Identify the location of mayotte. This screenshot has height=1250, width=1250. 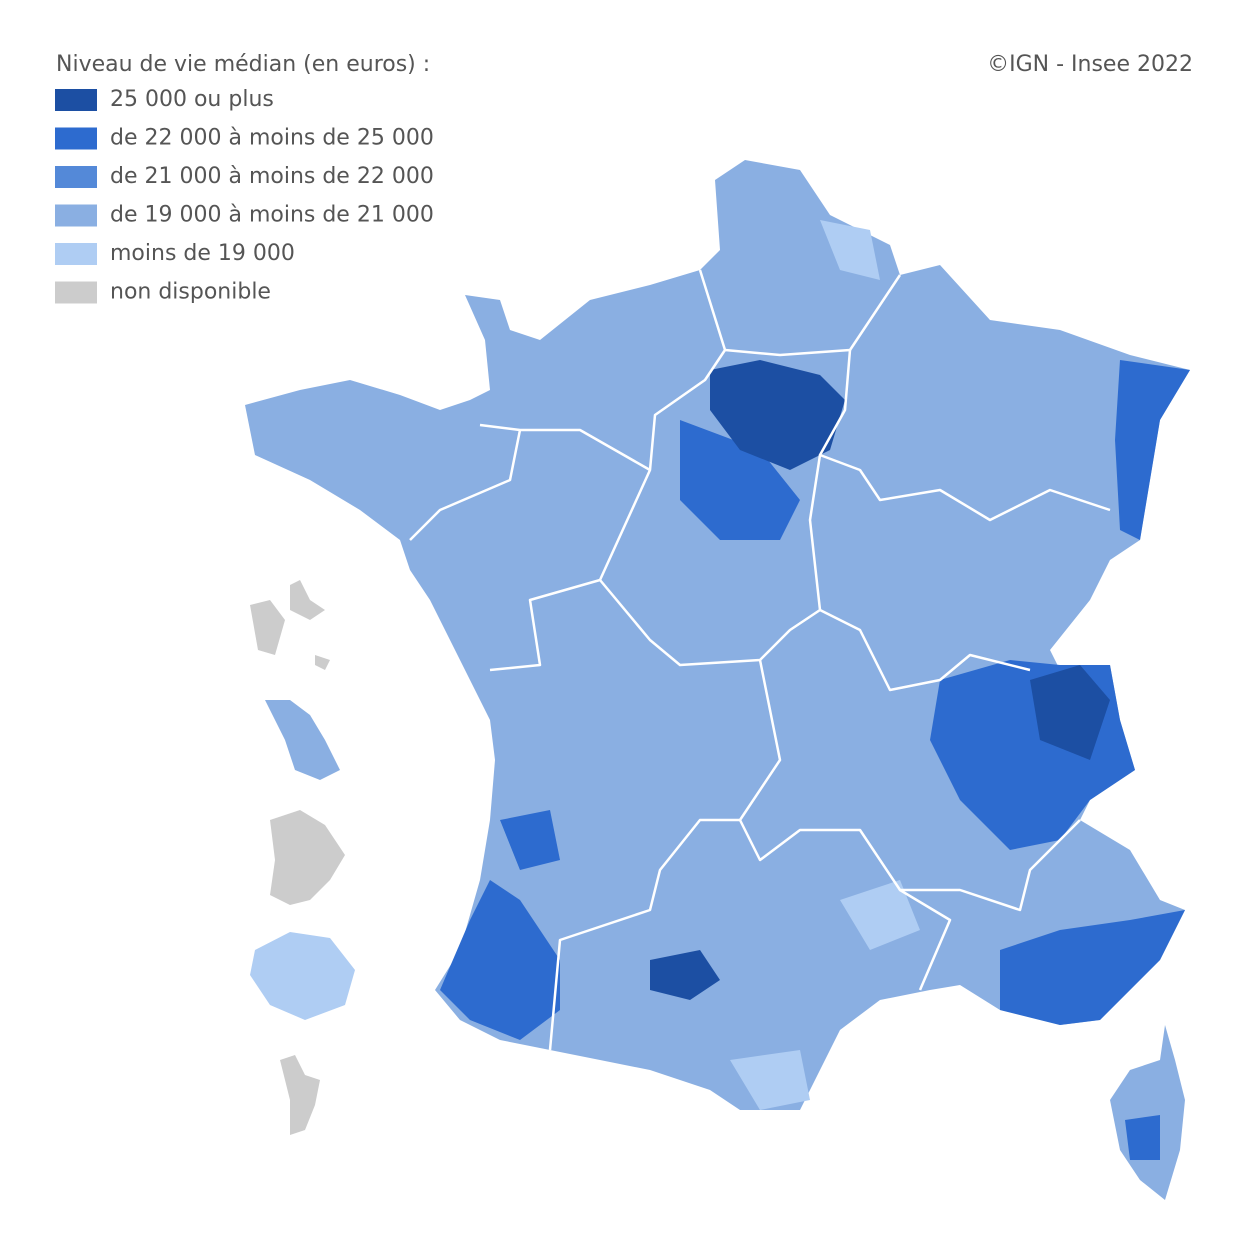
(300, 1095).